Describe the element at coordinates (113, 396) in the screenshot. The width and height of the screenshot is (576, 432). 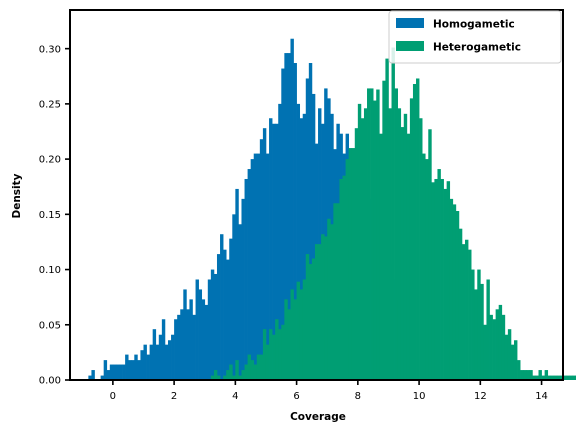
I see `x-tick-label: 0` at that location.